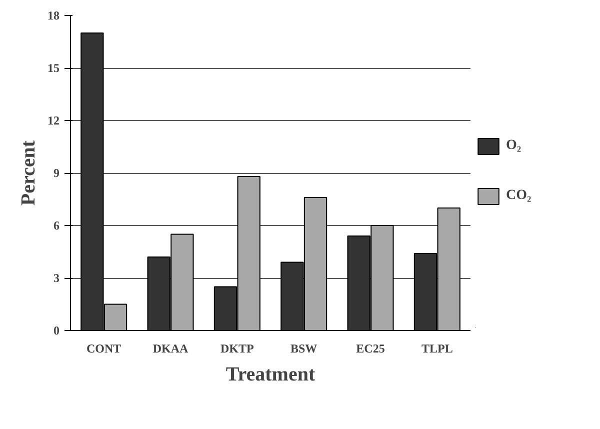  What do you see at coordinates (54, 68) in the screenshot?
I see `y-tick-label: 15` at bounding box center [54, 68].